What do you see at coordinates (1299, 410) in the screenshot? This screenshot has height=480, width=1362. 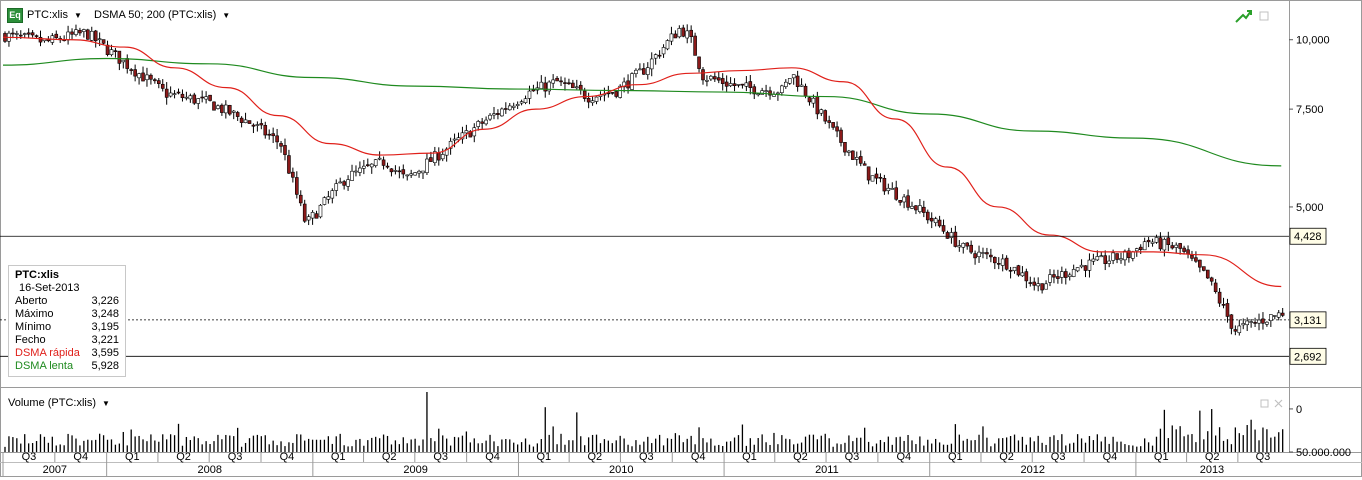 I see `volume-axis-label: 0` at bounding box center [1299, 410].